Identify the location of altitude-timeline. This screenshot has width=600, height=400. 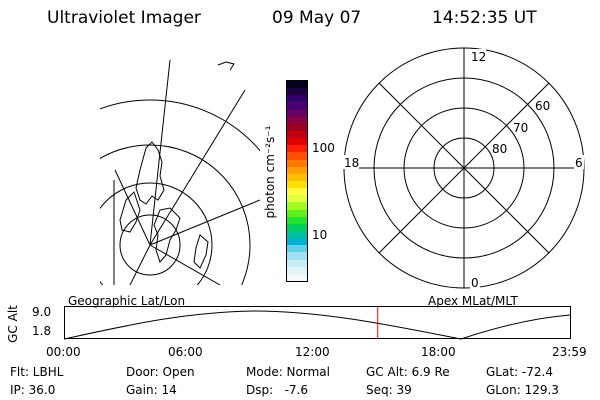
(317, 323).